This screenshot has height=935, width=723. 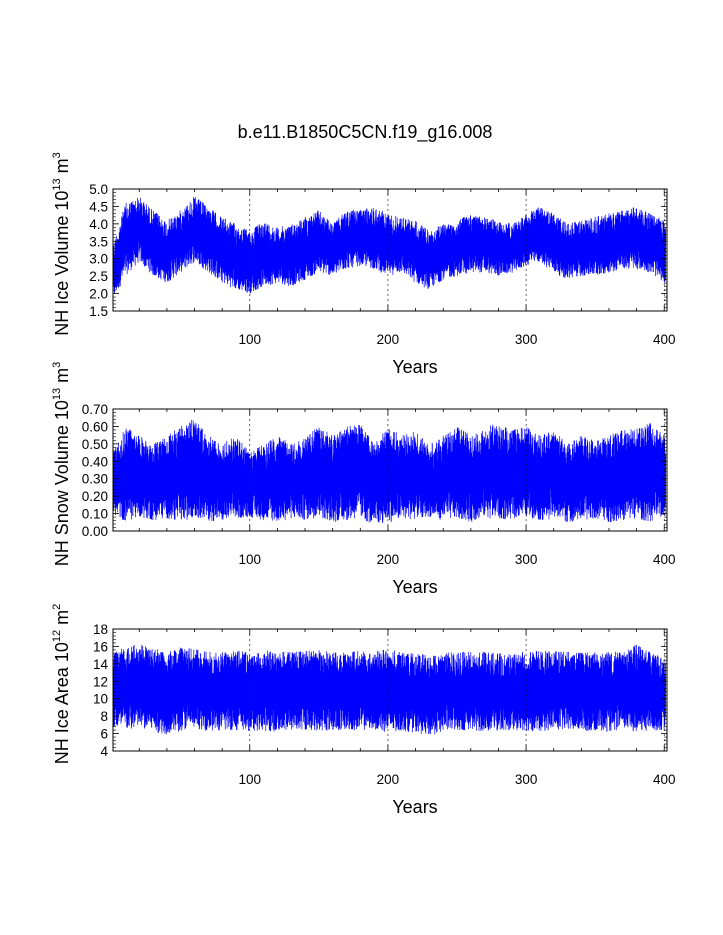 What do you see at coordinates (95, 426) in the screenshot?
I see `y-tick-label: 0.60` at bounding box center [95, 426].